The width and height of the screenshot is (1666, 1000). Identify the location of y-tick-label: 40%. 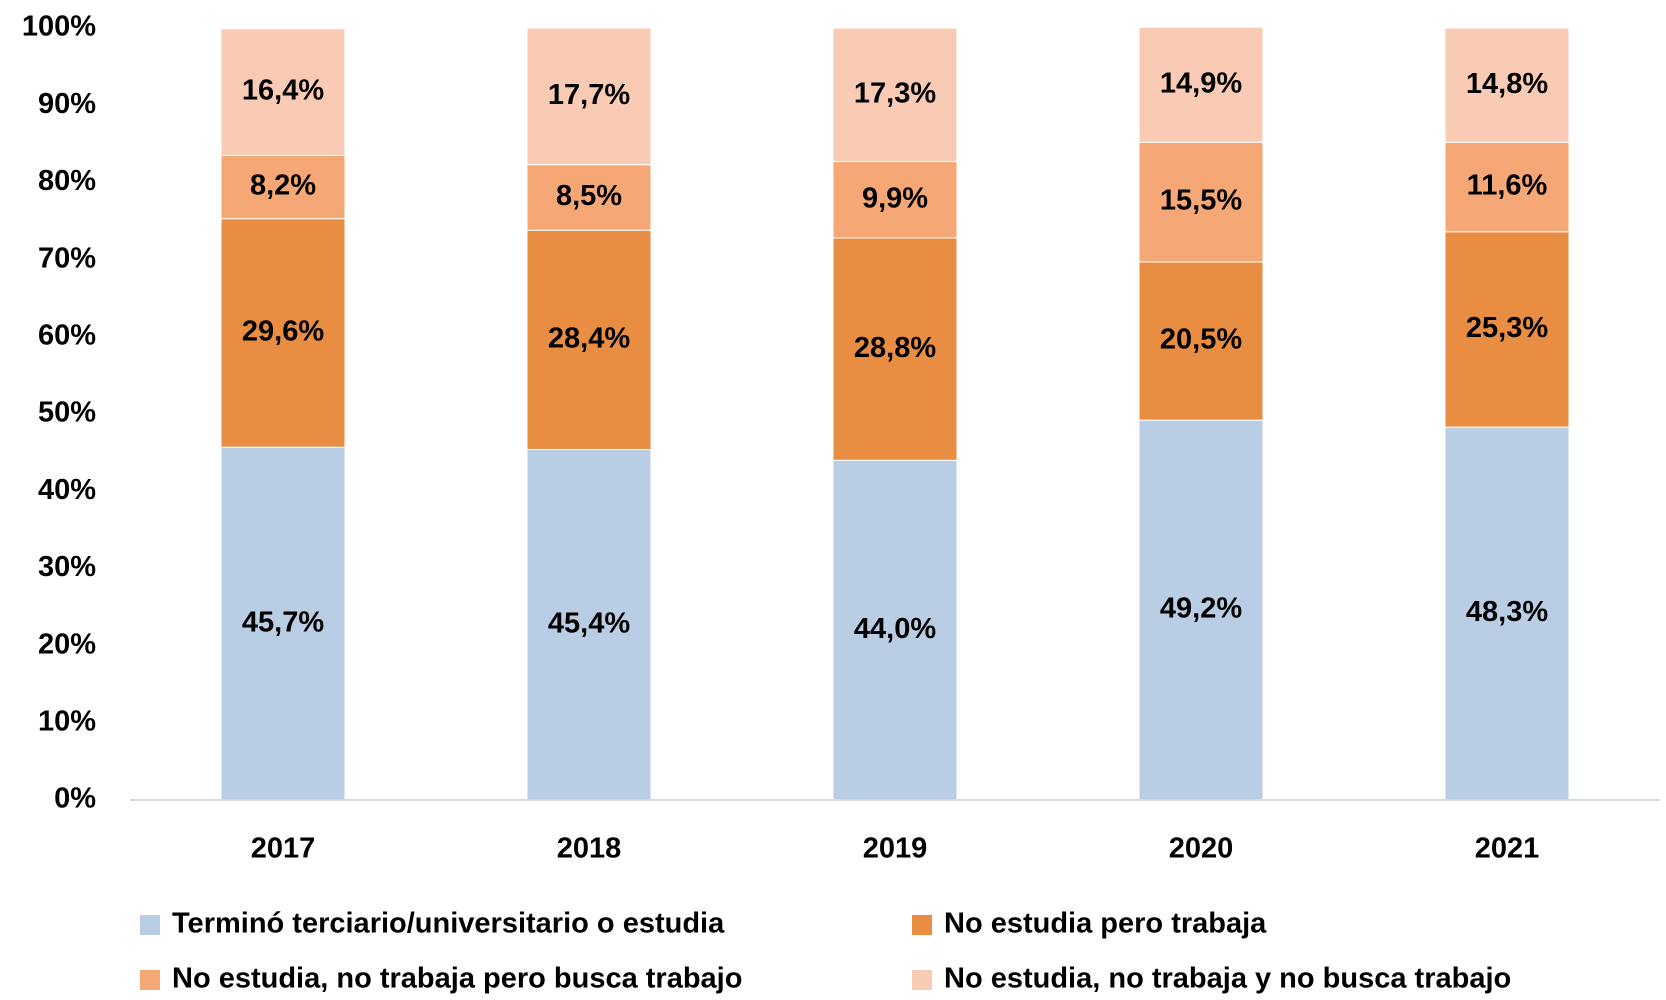
(67, 490).